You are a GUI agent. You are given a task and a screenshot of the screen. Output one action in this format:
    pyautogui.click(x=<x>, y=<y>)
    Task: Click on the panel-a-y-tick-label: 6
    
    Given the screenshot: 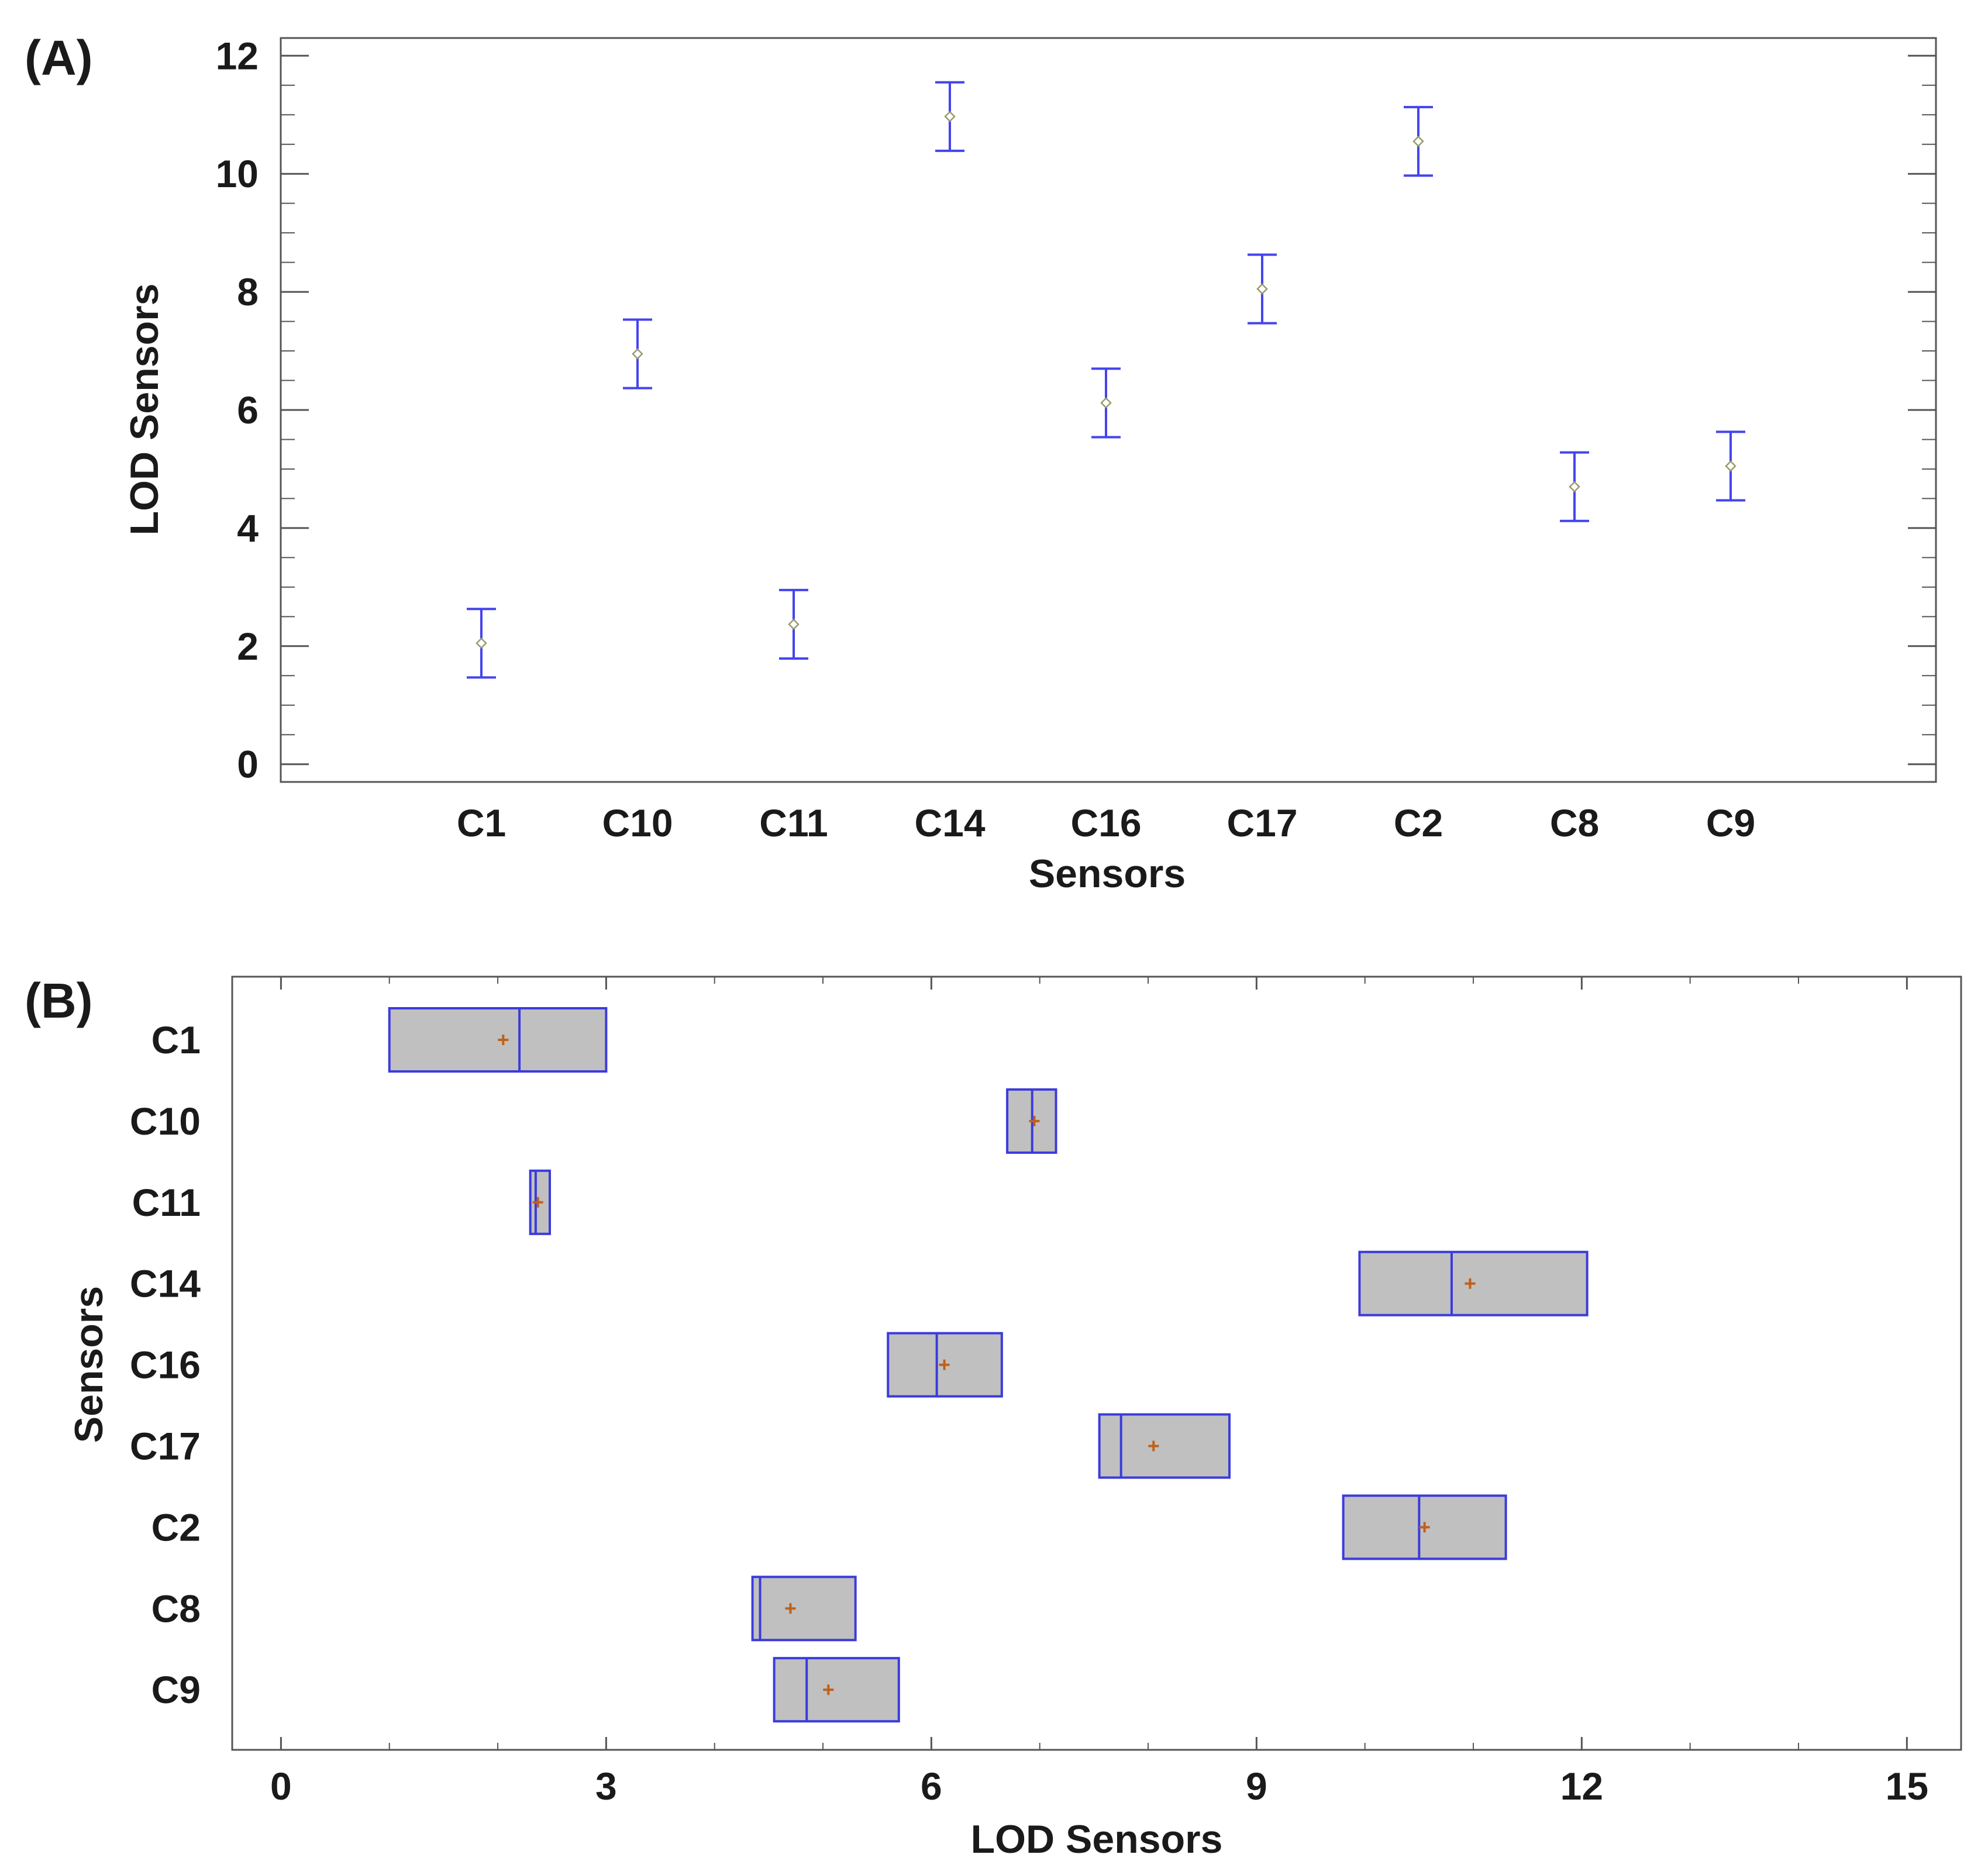 What is the action you would take?
    pyautogui.click(x=248, y=410)
    